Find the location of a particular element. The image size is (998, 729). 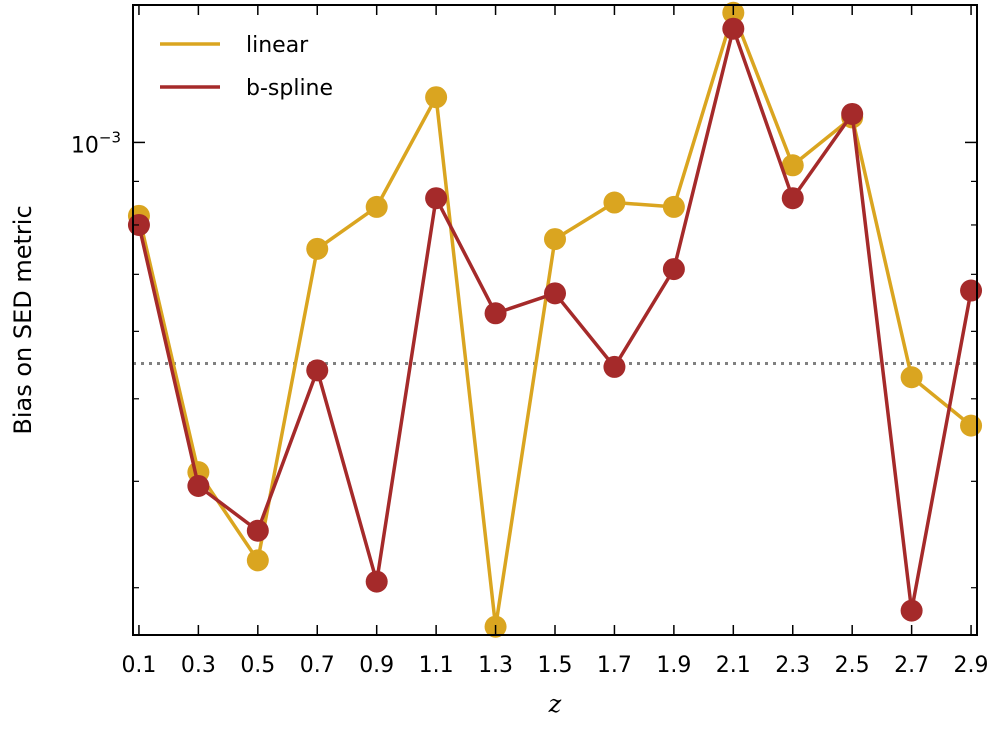

legend: linear b-spline is located at coordinates (246, 67).